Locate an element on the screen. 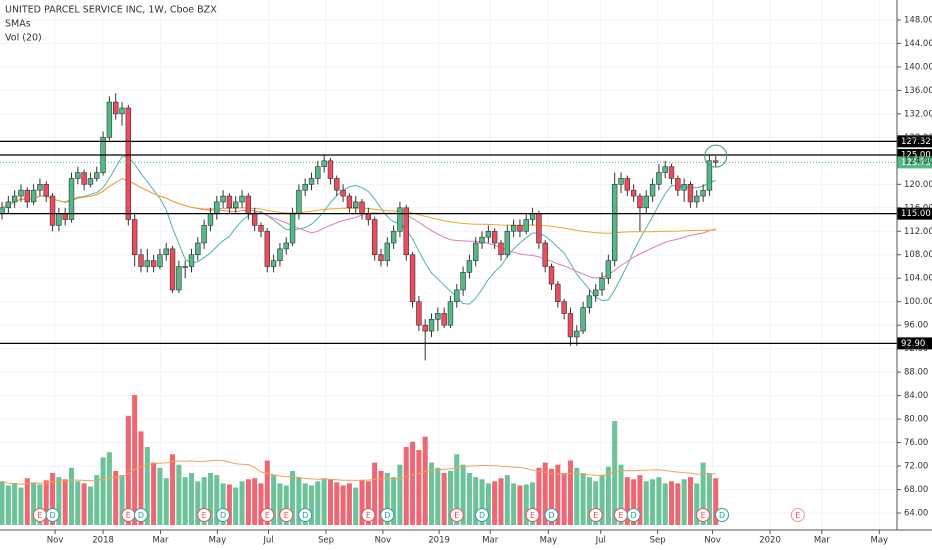  y-tick-label: 72.00 is located at coordinates (916, 467).